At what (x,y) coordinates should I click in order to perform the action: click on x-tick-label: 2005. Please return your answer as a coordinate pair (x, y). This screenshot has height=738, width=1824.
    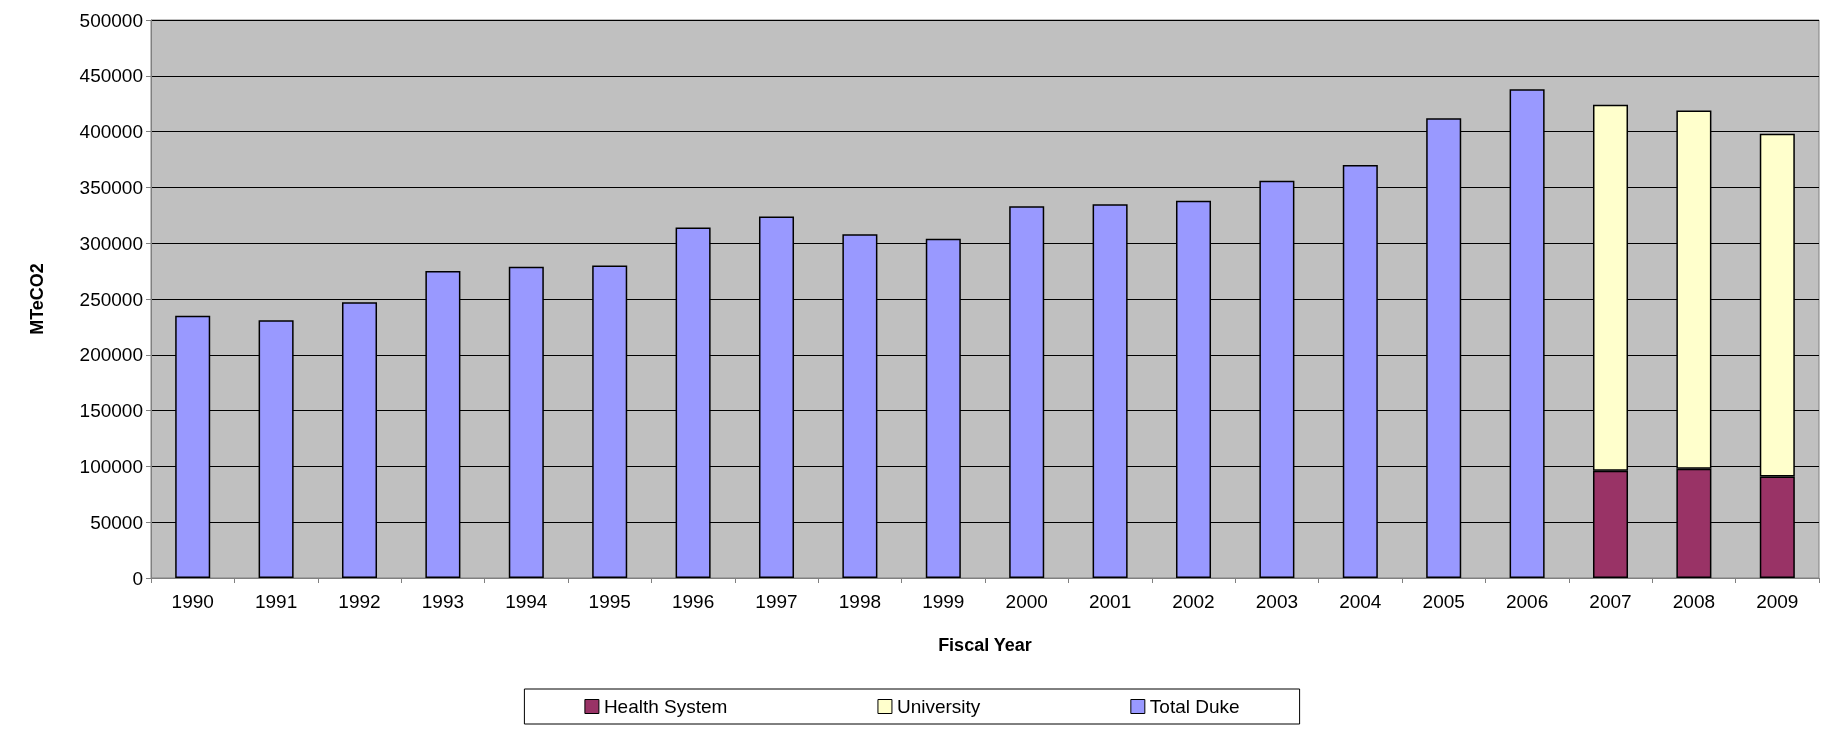
    Looking at the image, I should click on (1443, 601).